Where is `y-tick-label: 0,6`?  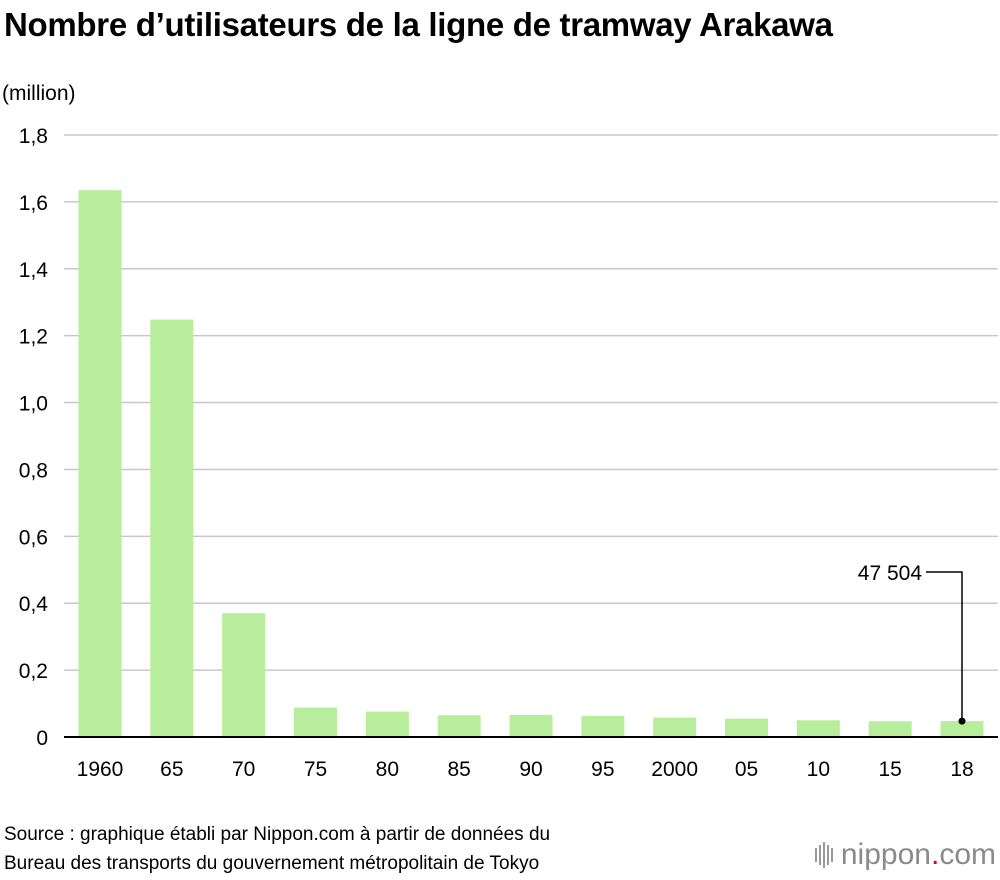 y-tick-label: 0,6 is located at coordinates (33, 537).